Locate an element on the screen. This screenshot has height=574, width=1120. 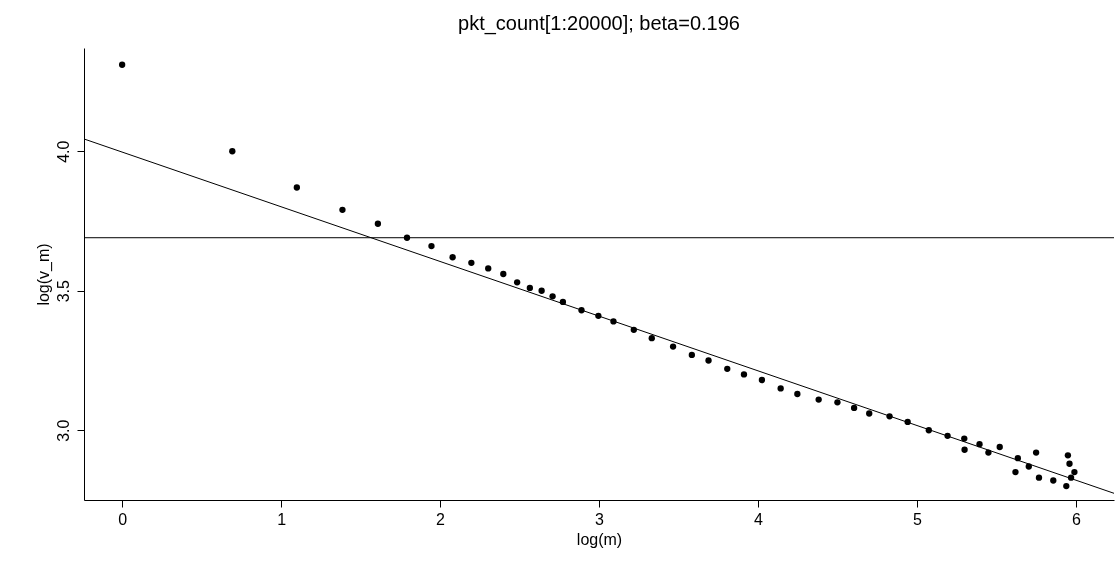
chart-title: pkt_count[1:20000]; beta=0.196 is located at coordinates (599, 23).